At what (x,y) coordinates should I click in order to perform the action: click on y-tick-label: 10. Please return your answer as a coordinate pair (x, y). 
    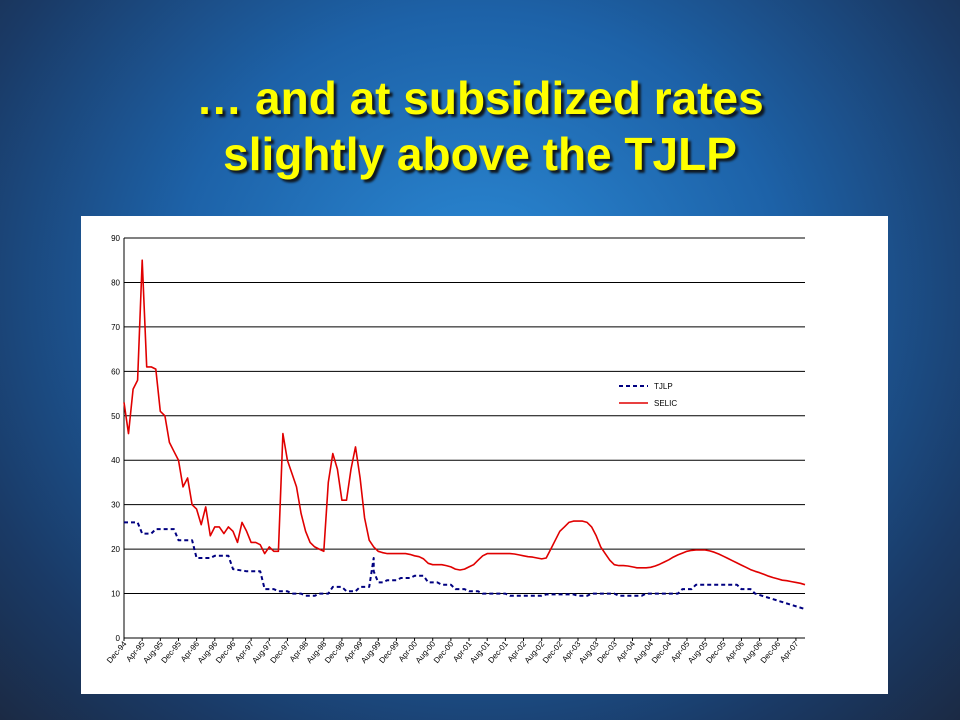
    Looking at the image, I should click on (115, 594).